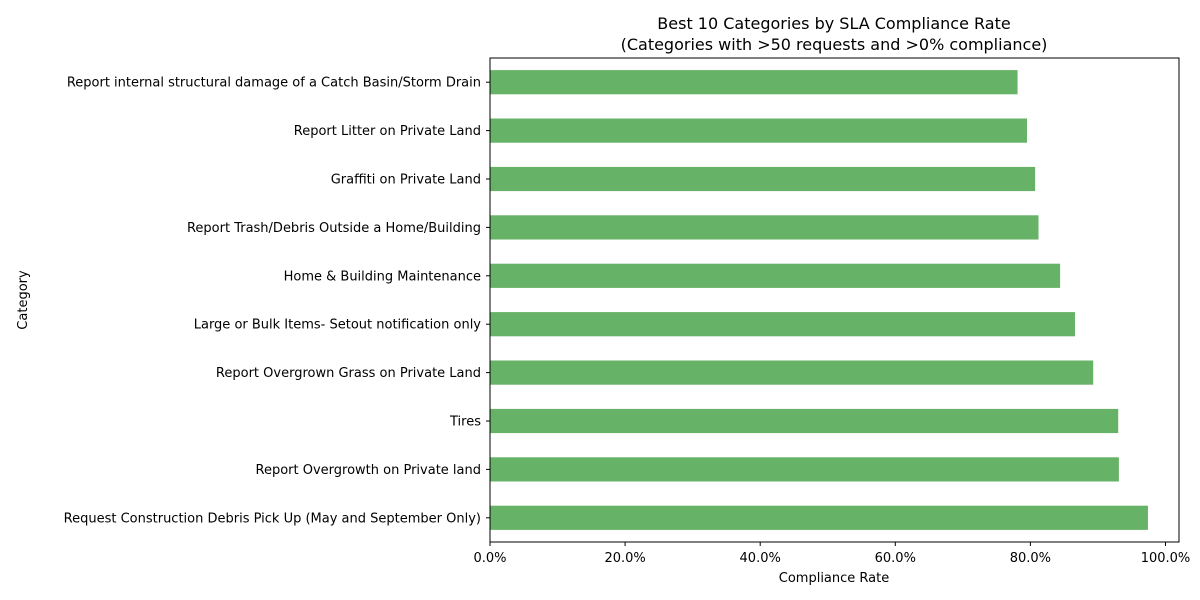  Describe the element at coordinates (406, 180) in the screenshot. I see `y-tick-label: Graffiti on Private Land` at that location.